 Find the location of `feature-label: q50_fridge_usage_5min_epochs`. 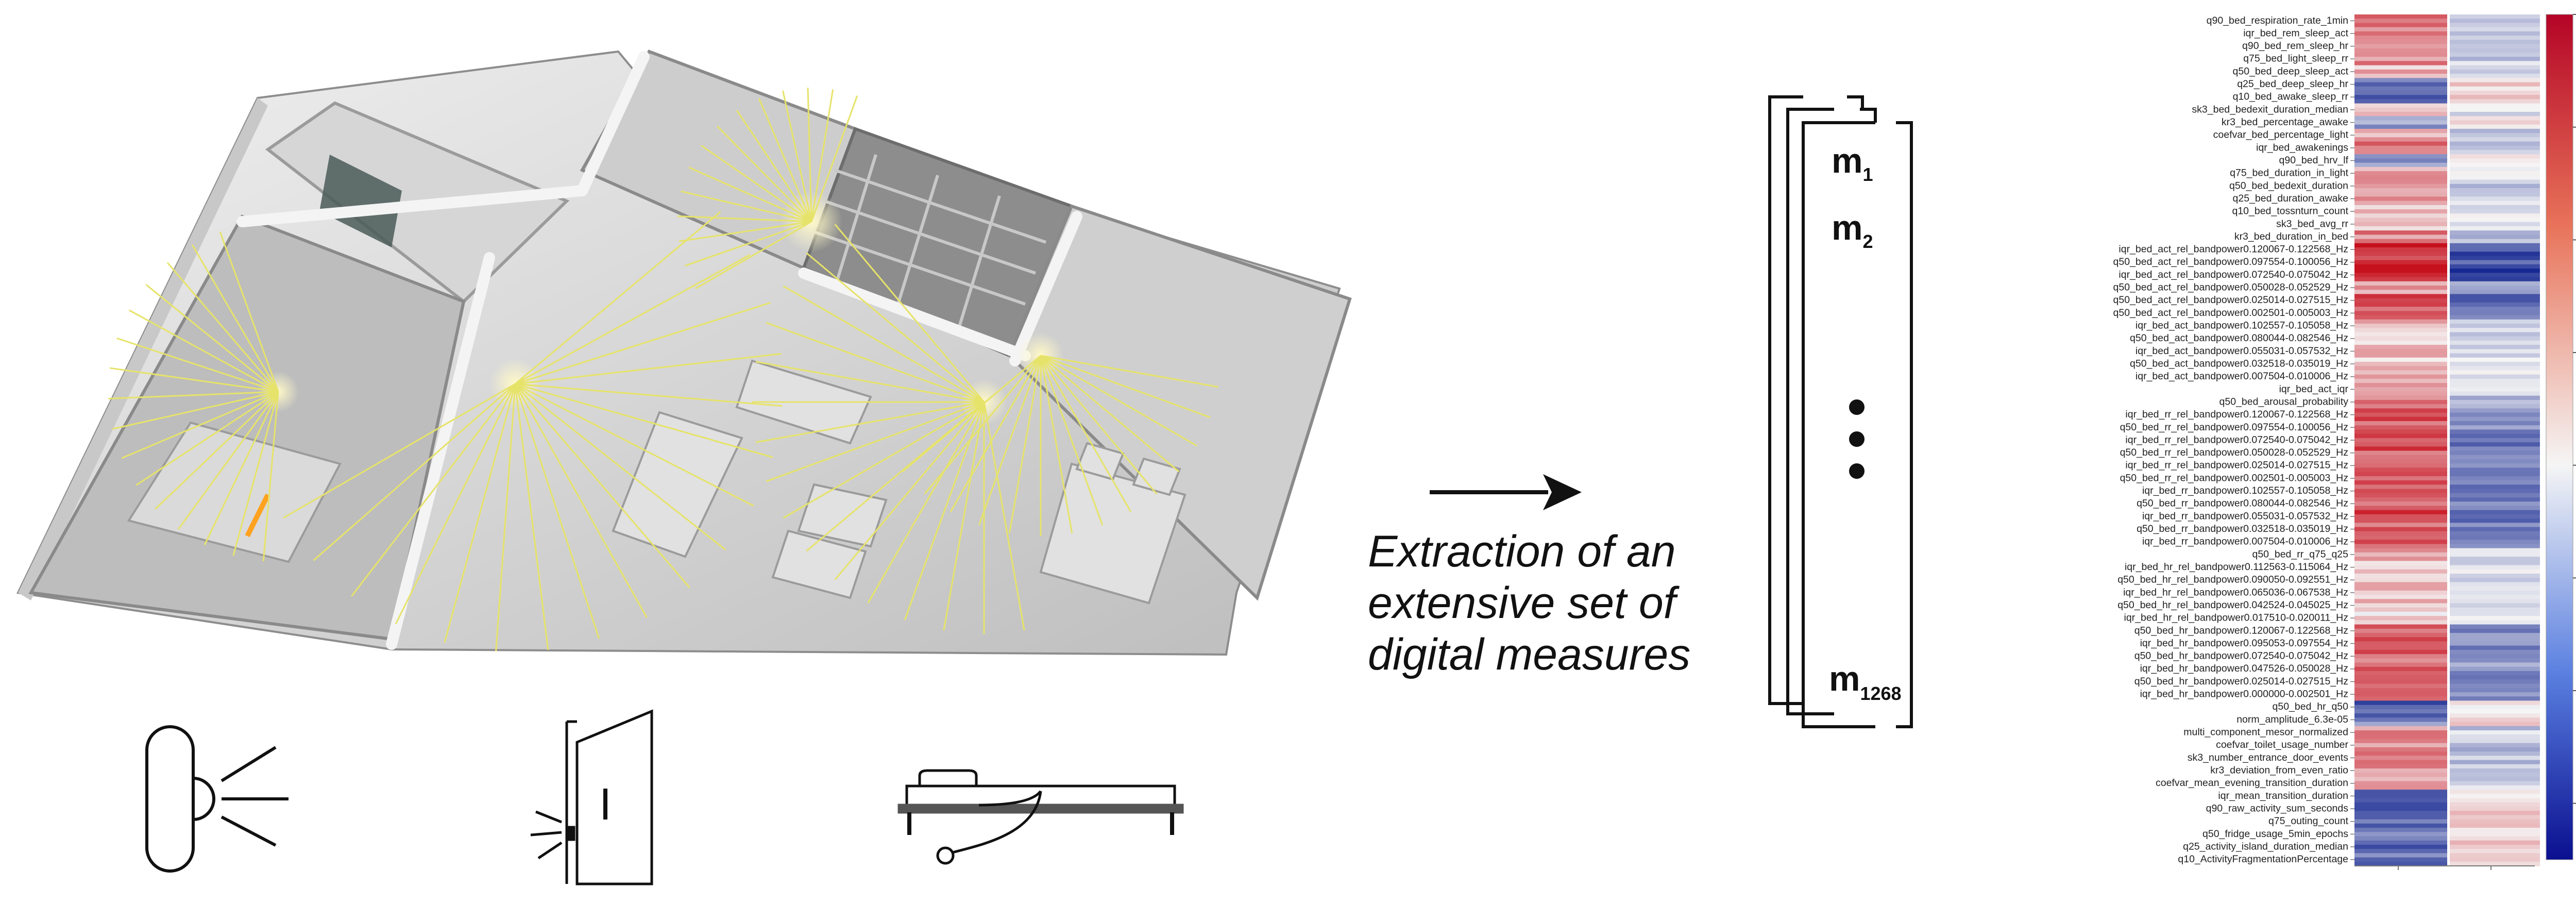

feature-label: q50_fridge_usage_5min_epochs is located at coordinates (2275, 834).